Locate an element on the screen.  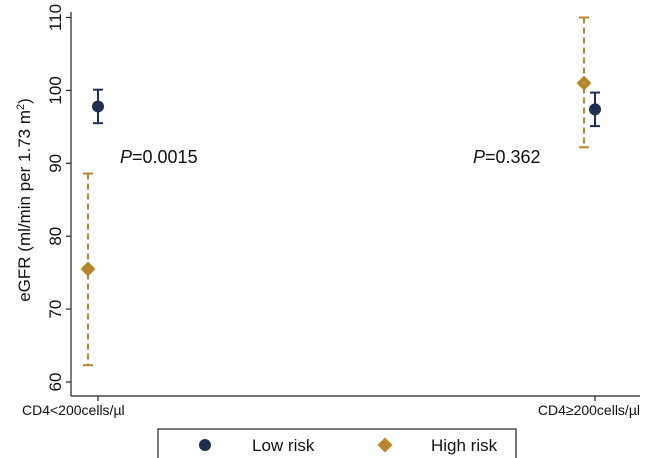
y-tick-label: 60 is located at coordinates (55, 382).